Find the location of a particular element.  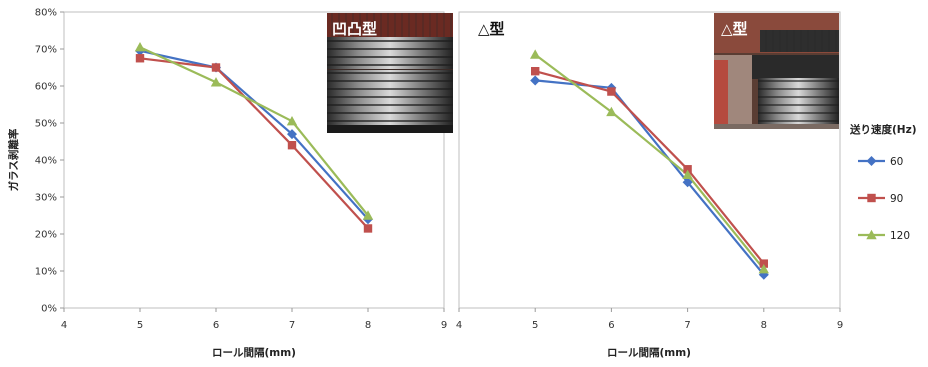

photo-label-triangle: △型 is located at coordinates (734, 29).